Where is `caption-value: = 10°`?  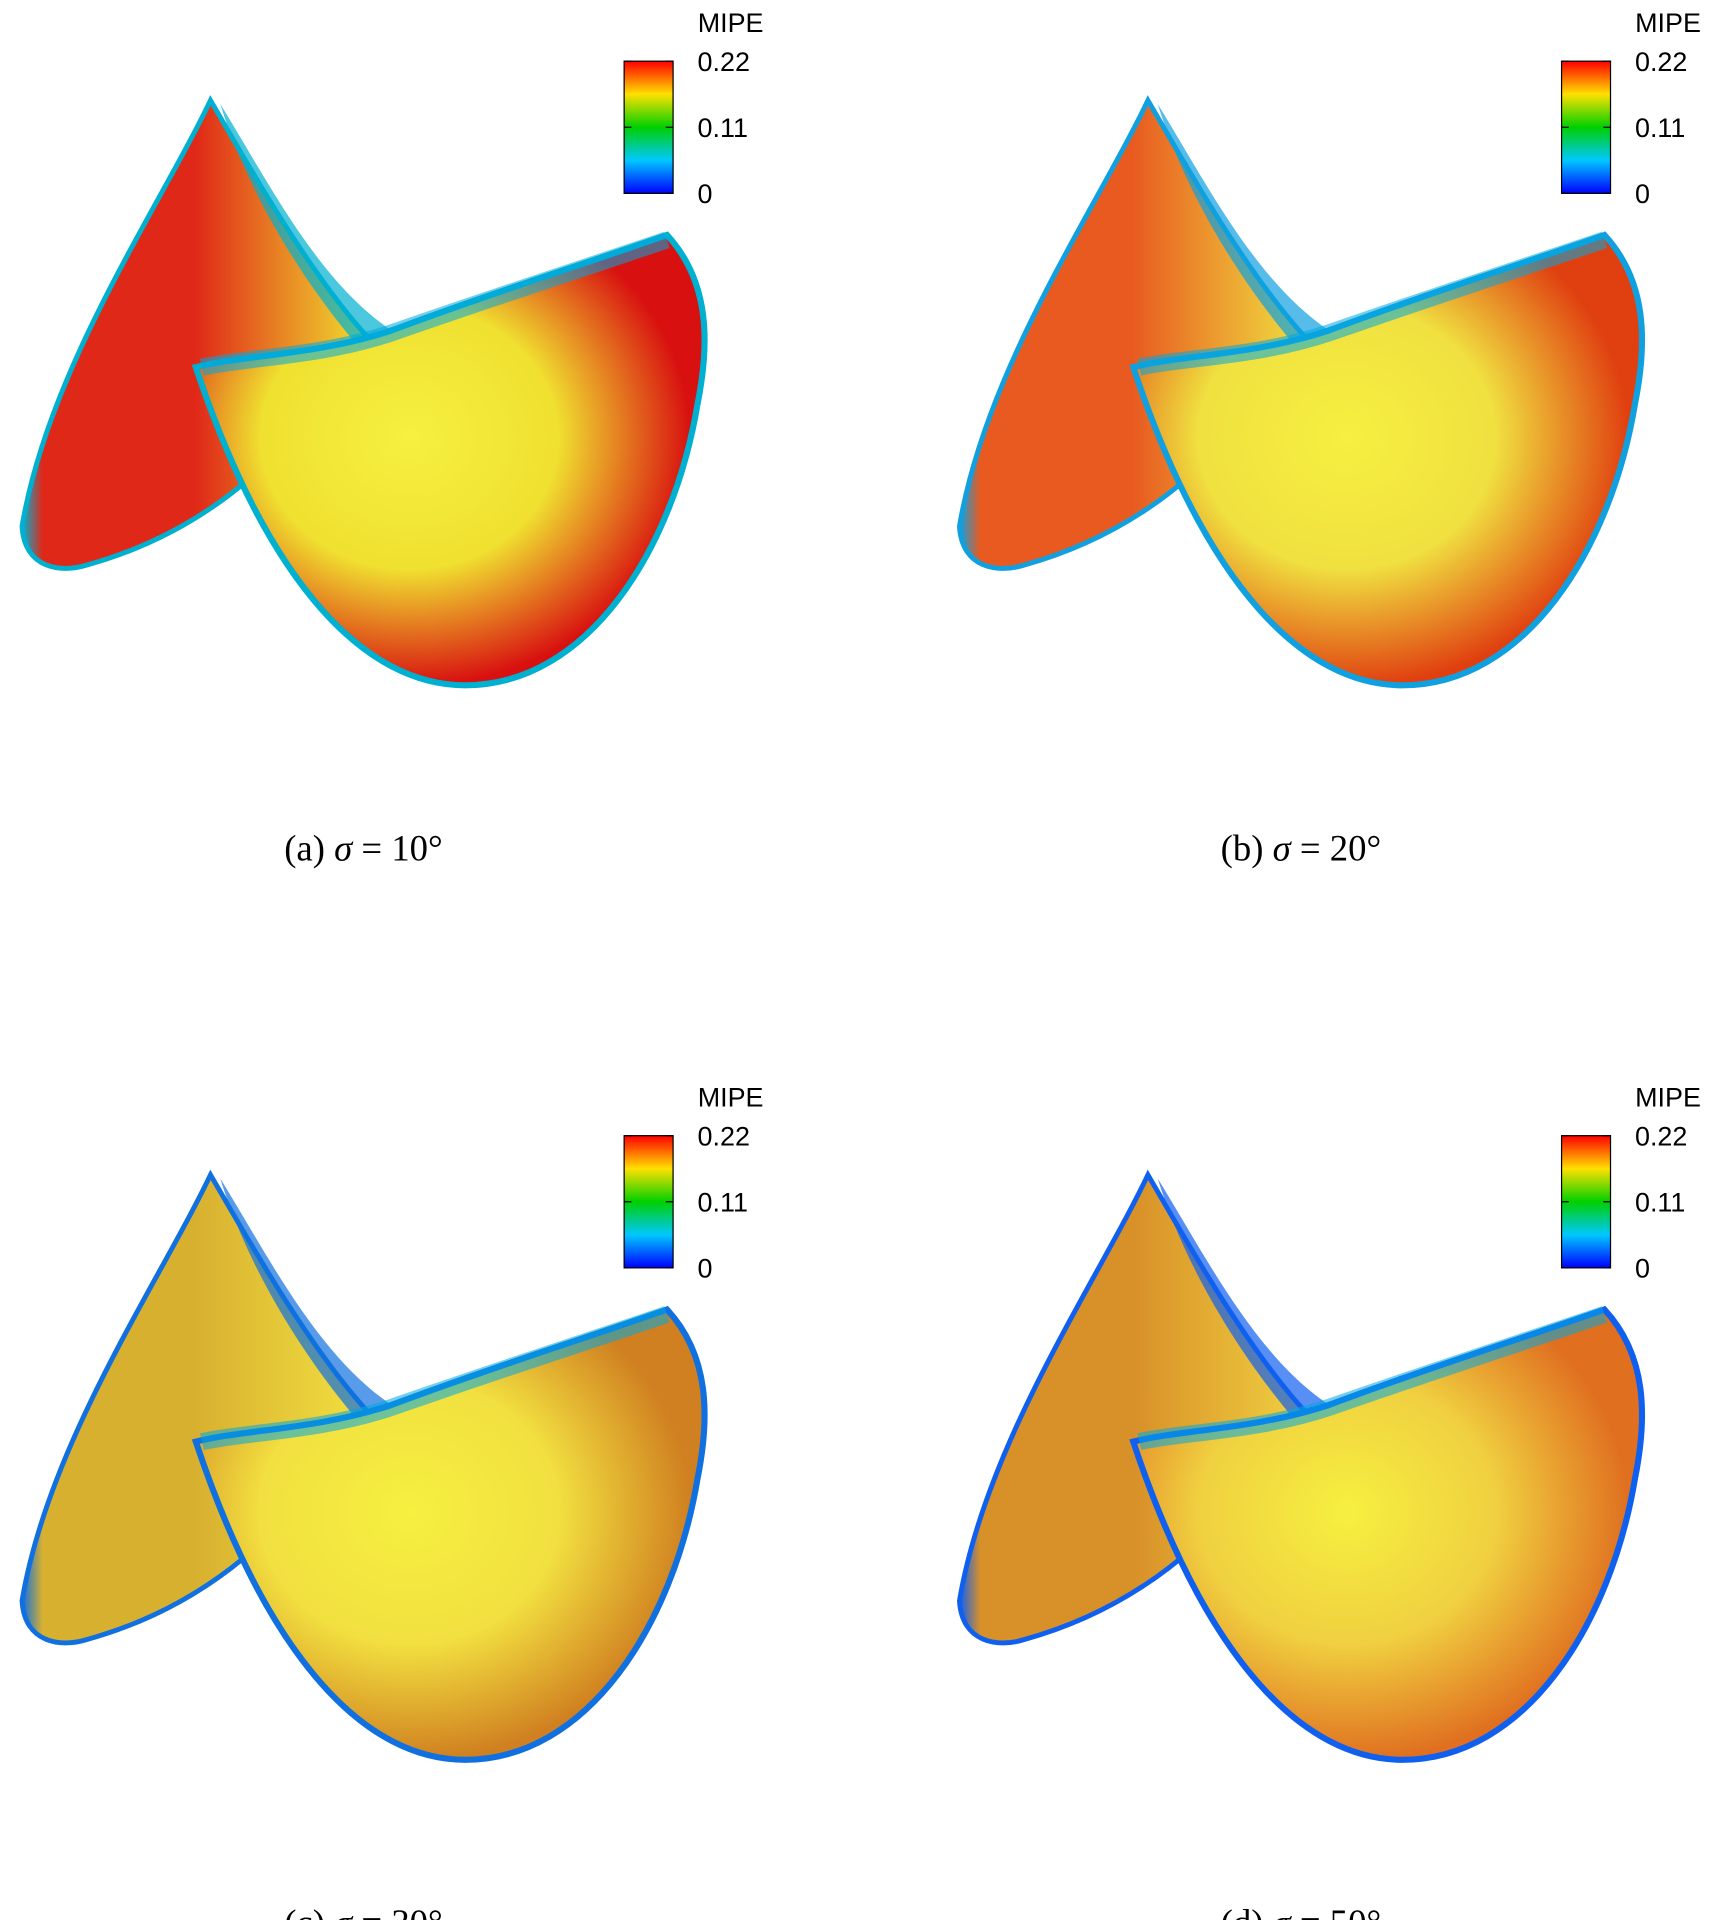 caption-value: = 10° is located at coordinates (401, 847).